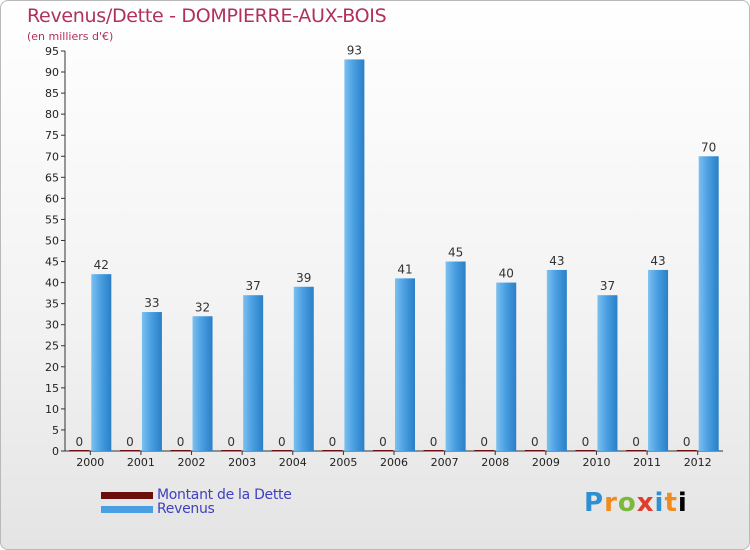 This screenshot has height=550, width=750. What do you see at coordinates (90, 462) in the screenshot?
I see `x-tick-label: 2000` at bounding box center [90, 462].